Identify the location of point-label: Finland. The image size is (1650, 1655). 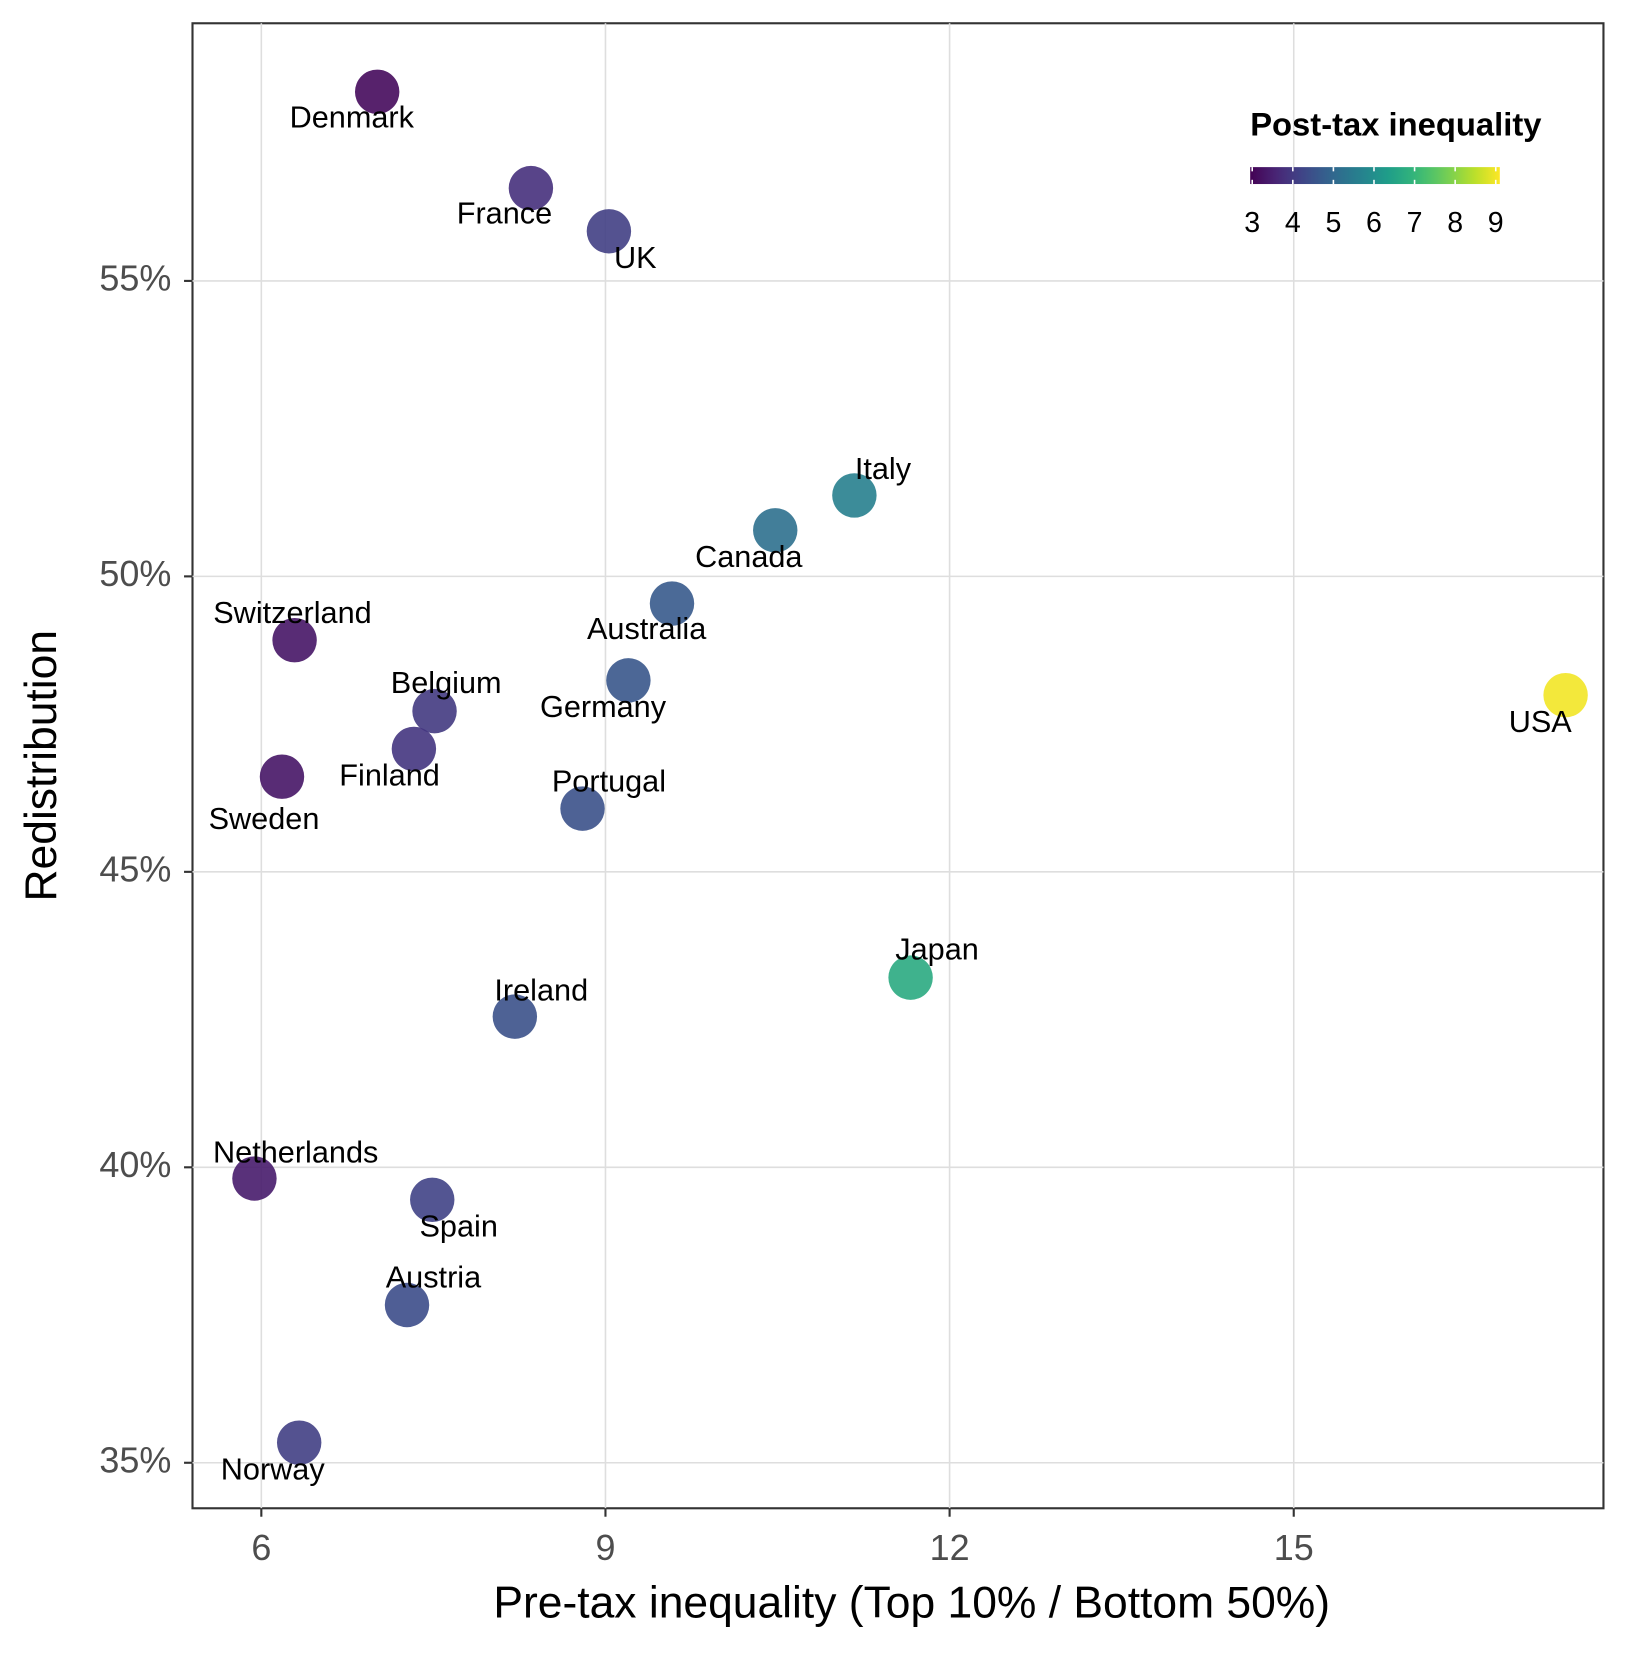
(389, 776).